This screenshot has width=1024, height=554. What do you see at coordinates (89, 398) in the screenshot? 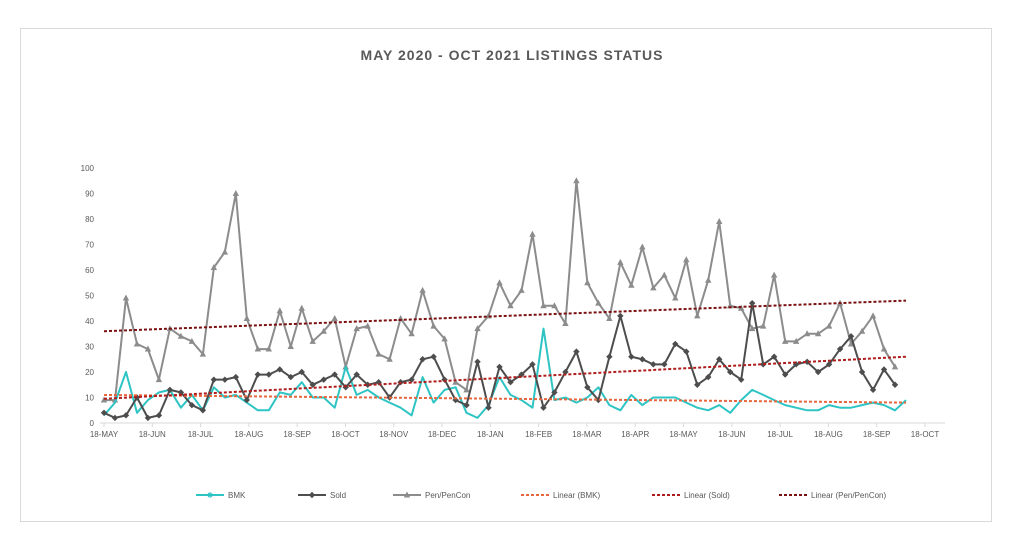
I see `y-tick-label: 10` at bounding box center [89, 398].